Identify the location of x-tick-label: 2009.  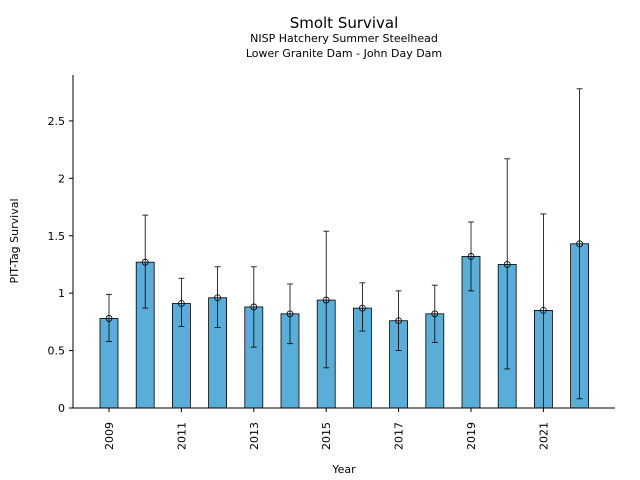
(109, 436).